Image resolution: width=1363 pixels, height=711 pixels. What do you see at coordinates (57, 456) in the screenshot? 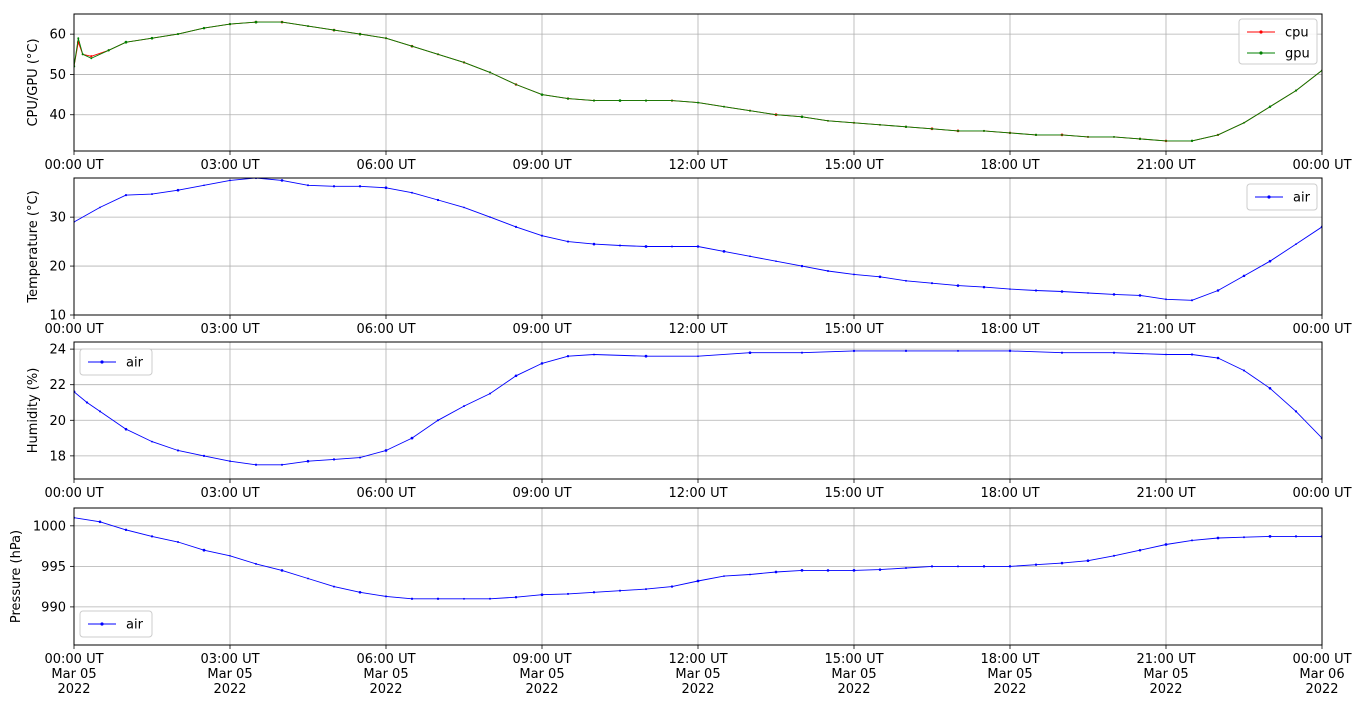
I see `y-tick-label: 18` at bounding box center [57, 456].